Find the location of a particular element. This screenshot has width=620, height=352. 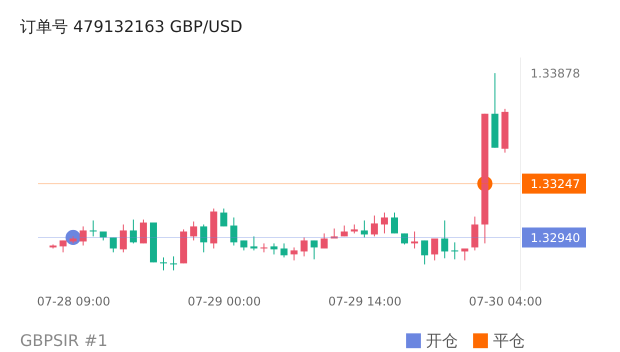

x-tick-label: 07-29 14:00 is located at coordinates (365, 301).